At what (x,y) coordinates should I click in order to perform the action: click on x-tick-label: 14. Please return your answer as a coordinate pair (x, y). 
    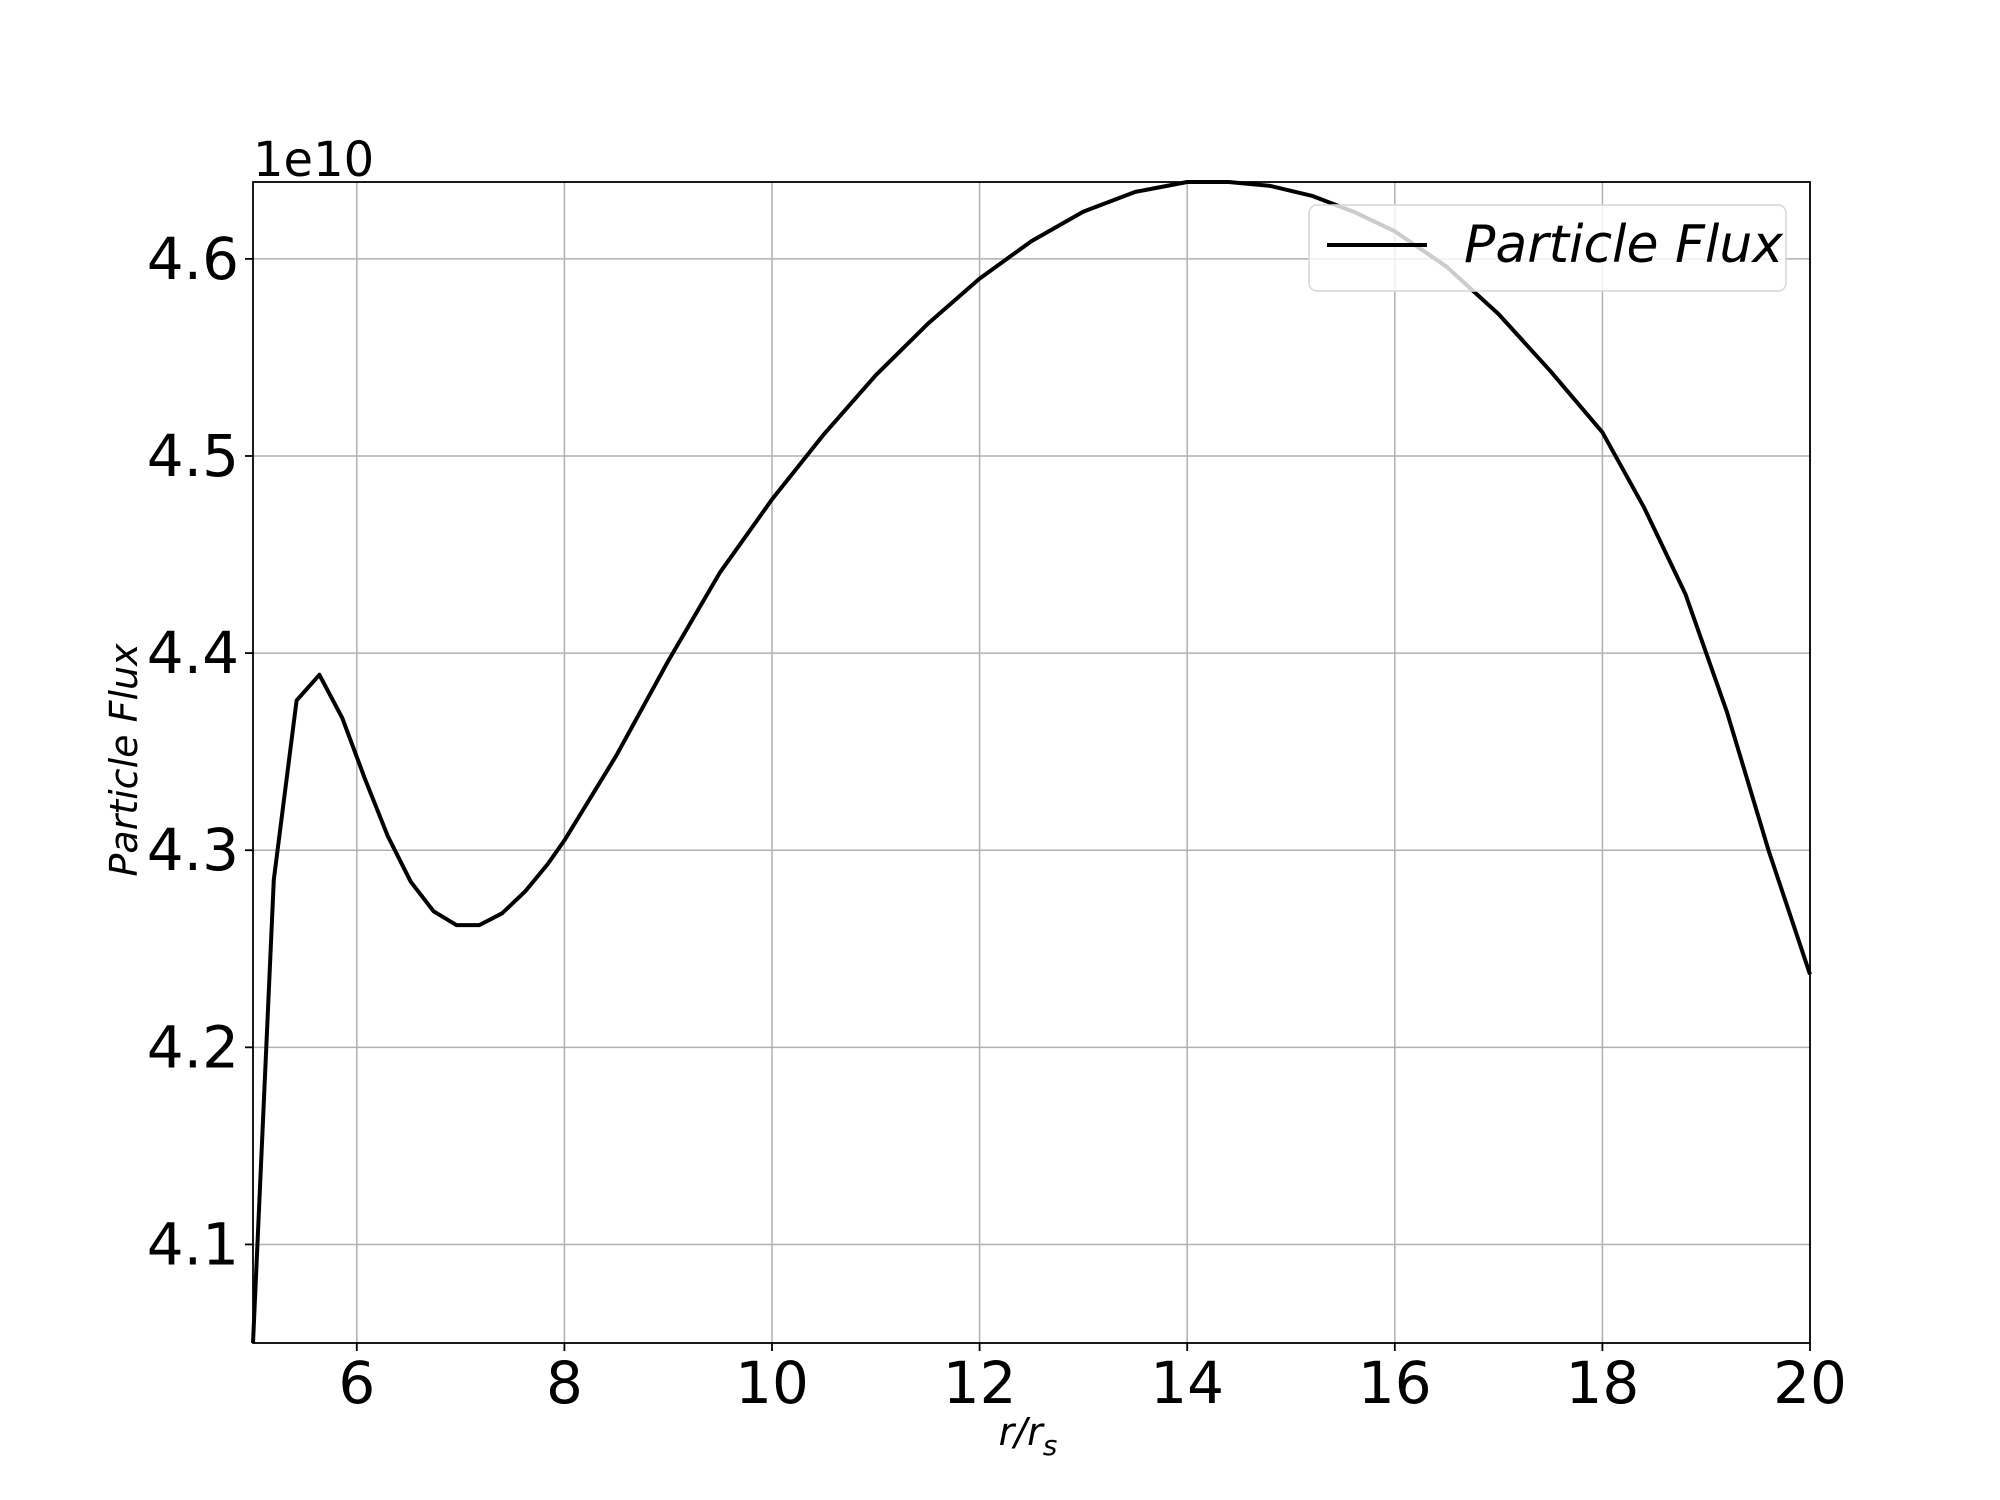
    Looking at the image, I should click on (1187, 1383).